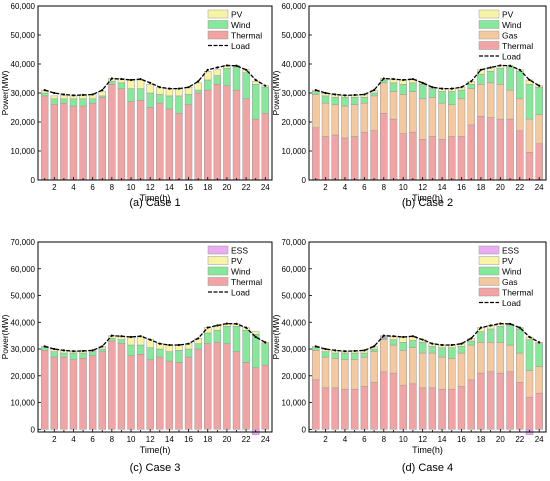 The width and height of the screenshot is (550, 481). Describe the element at coordinates (112, 83) in the screenshot. I see `bar-wind-h8` at that location.